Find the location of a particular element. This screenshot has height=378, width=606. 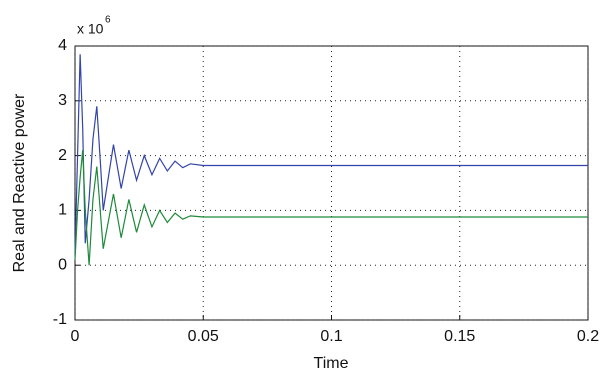

x-tick-label: 0.1 is located at coordinates (331, 336).